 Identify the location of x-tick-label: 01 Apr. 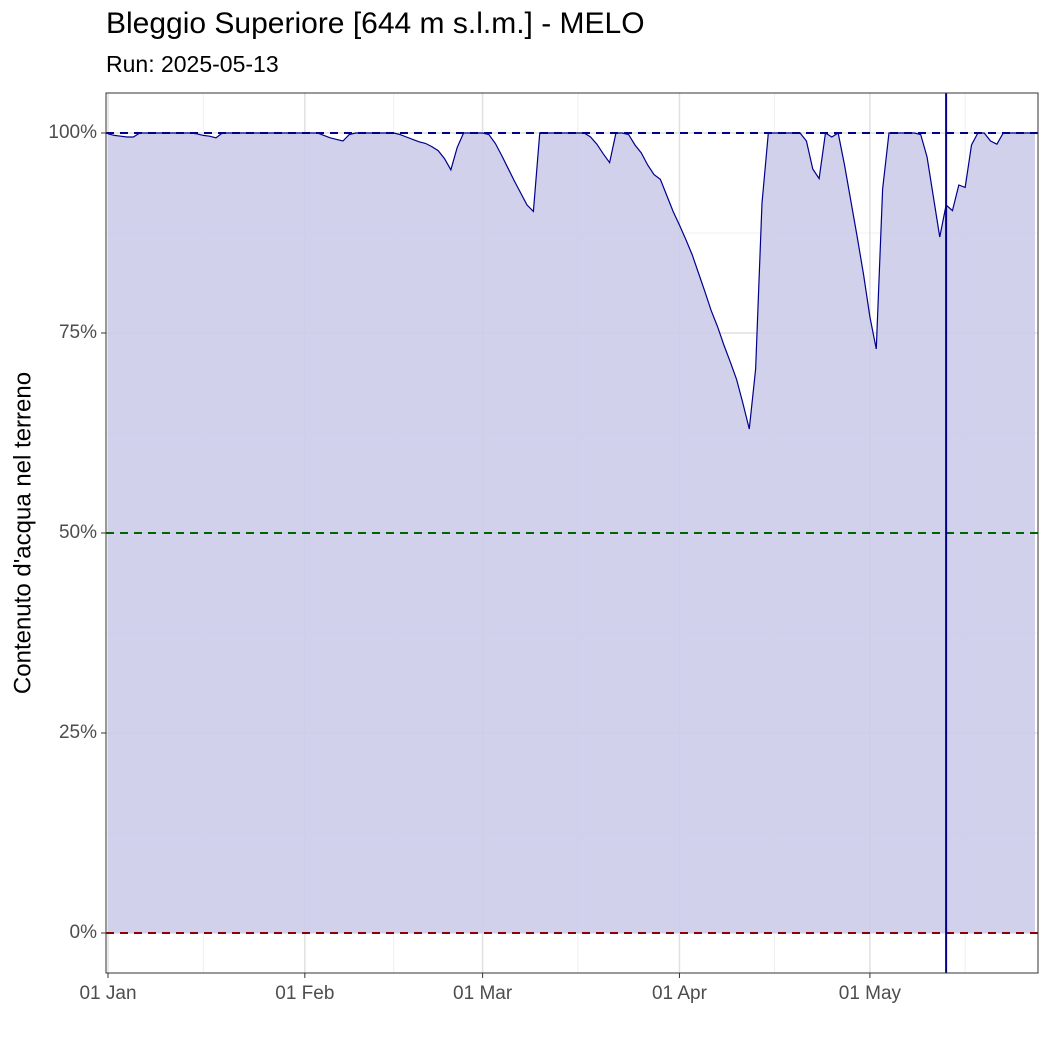
(680, 993).